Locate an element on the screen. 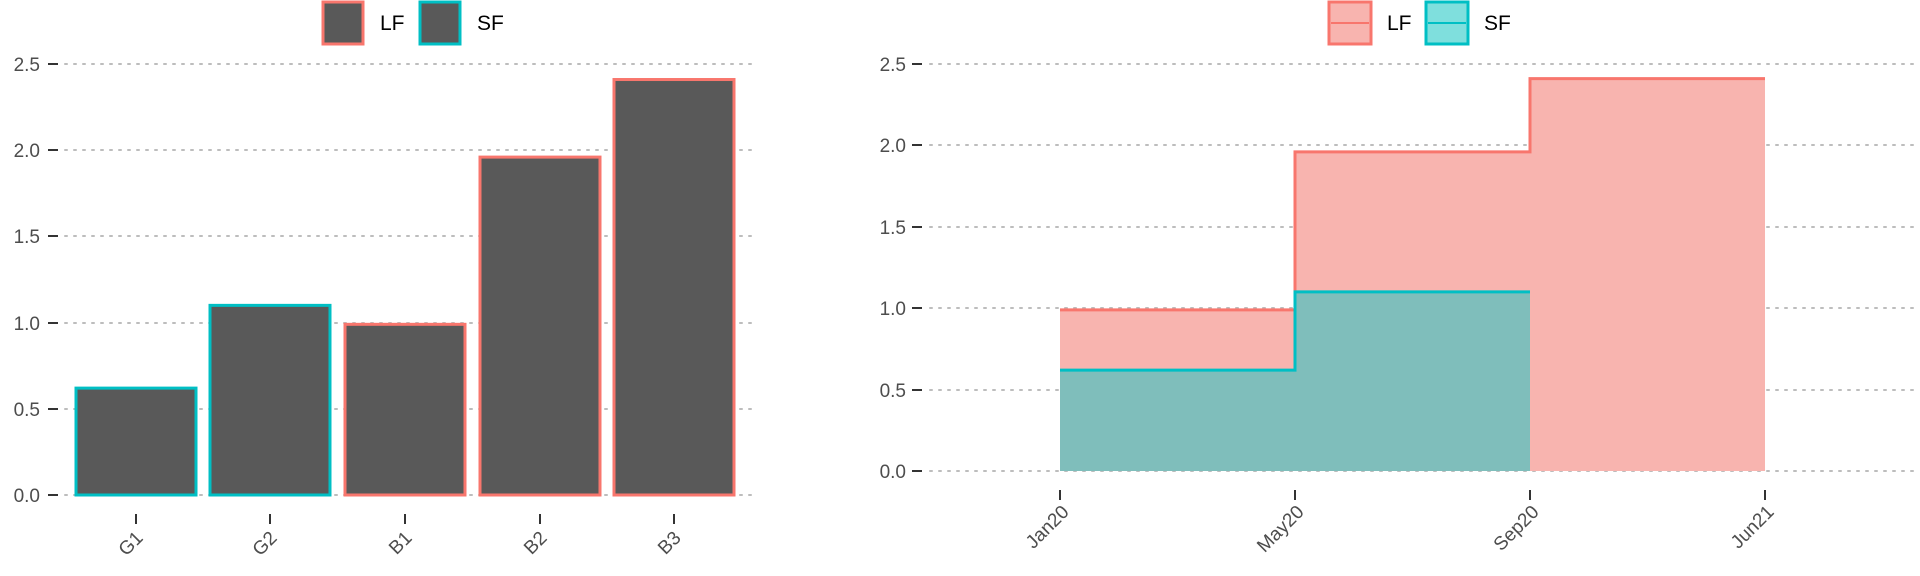 The width and height of the screenshot is (1920, 576). left-legend-lf-label: LF is located at coordinates (392, 23).